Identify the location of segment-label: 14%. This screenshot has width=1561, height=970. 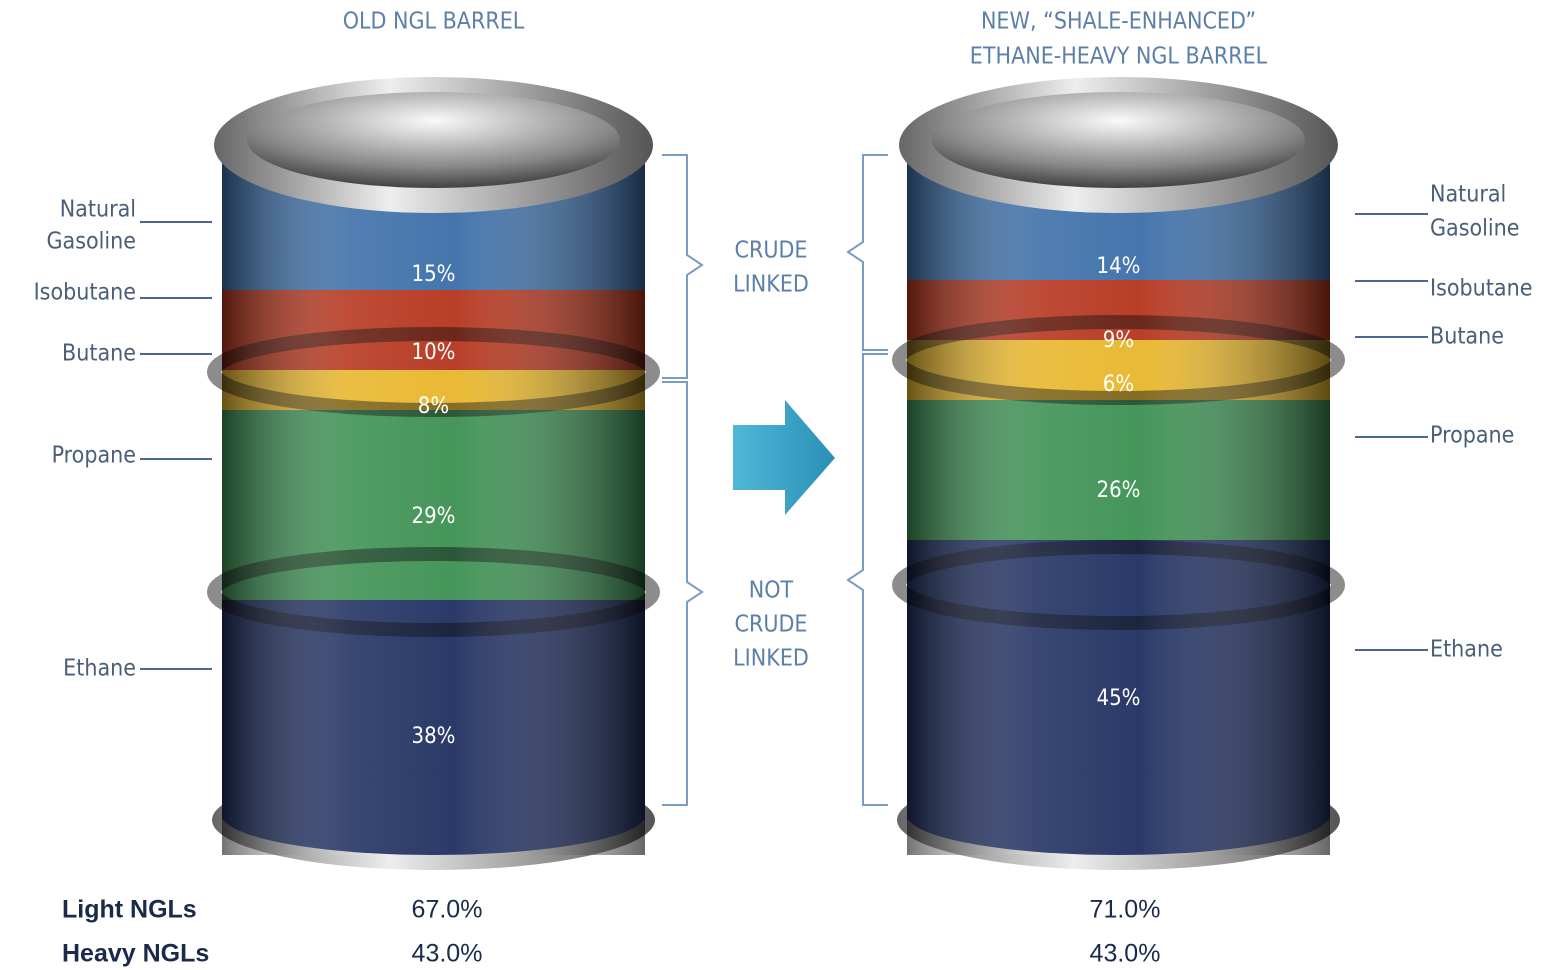
(1119, 266).